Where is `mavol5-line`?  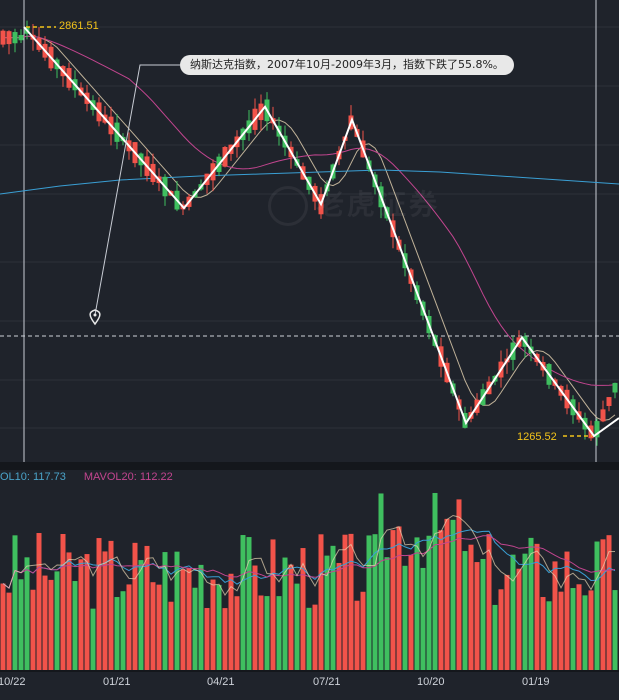 mavol5-line is located at coordinates (309, 555).